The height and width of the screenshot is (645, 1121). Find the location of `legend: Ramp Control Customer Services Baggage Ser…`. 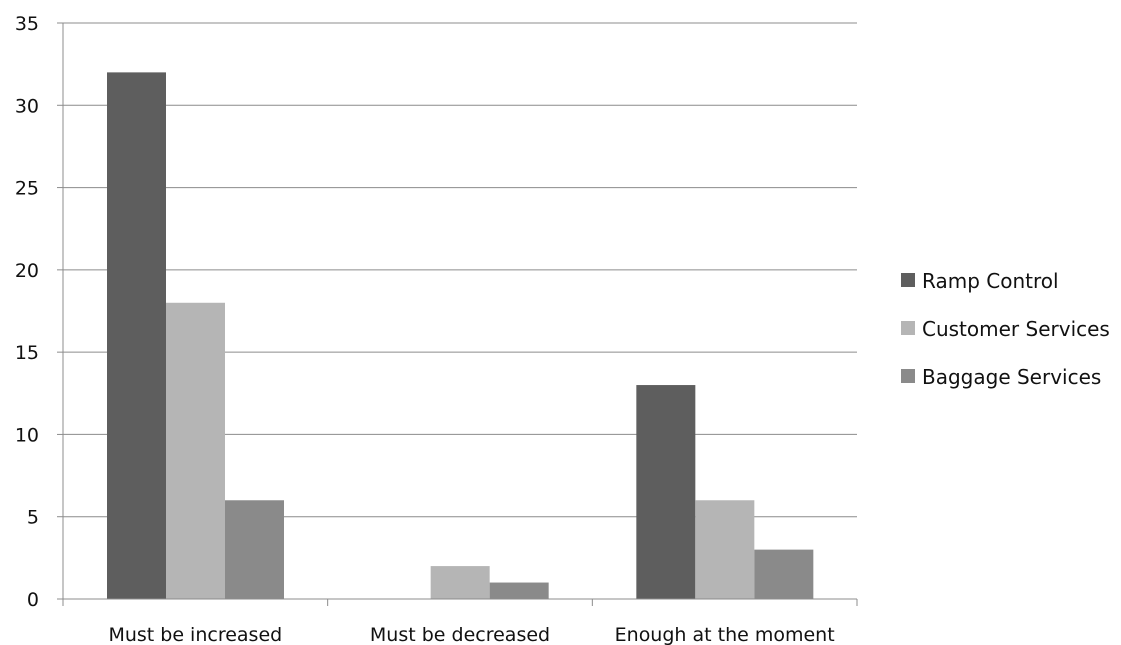

legend: Ramp Control Customer Services Baggage Ser… is located at coordinates (1005, 329).